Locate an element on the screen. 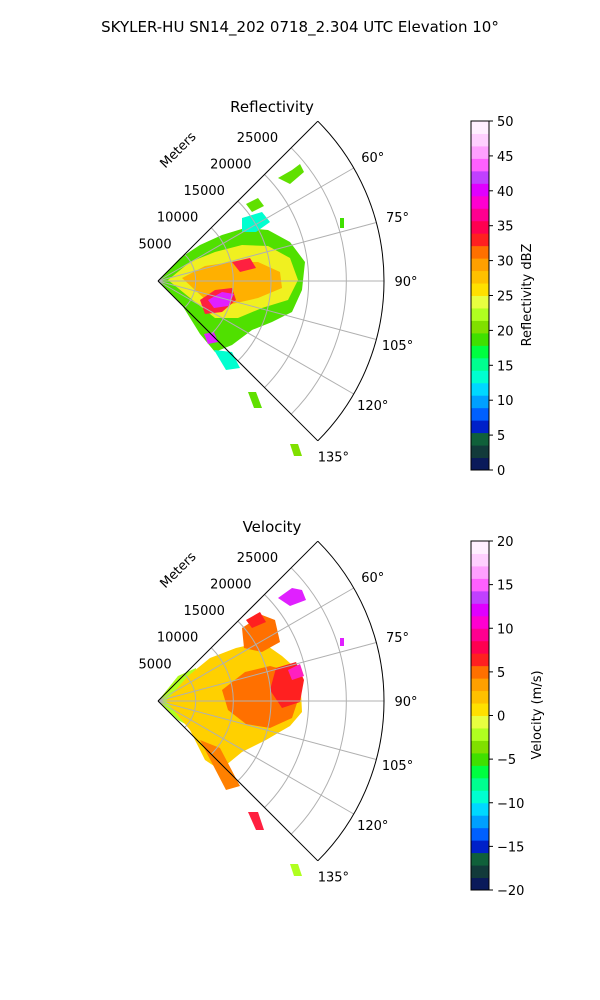  reflectivity-colorbar-label: Reflectivity dBZ is located at coordinates (527, 295).